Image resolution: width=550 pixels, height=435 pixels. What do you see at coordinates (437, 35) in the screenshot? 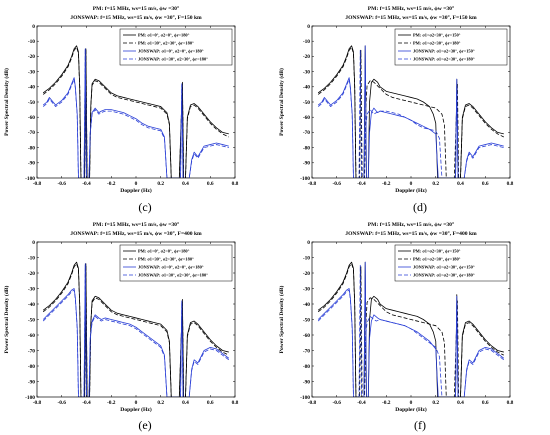
I see `legend-label: PM: σ1=σ2=30°, ϕr=150°` at bounding box center [437, 35].